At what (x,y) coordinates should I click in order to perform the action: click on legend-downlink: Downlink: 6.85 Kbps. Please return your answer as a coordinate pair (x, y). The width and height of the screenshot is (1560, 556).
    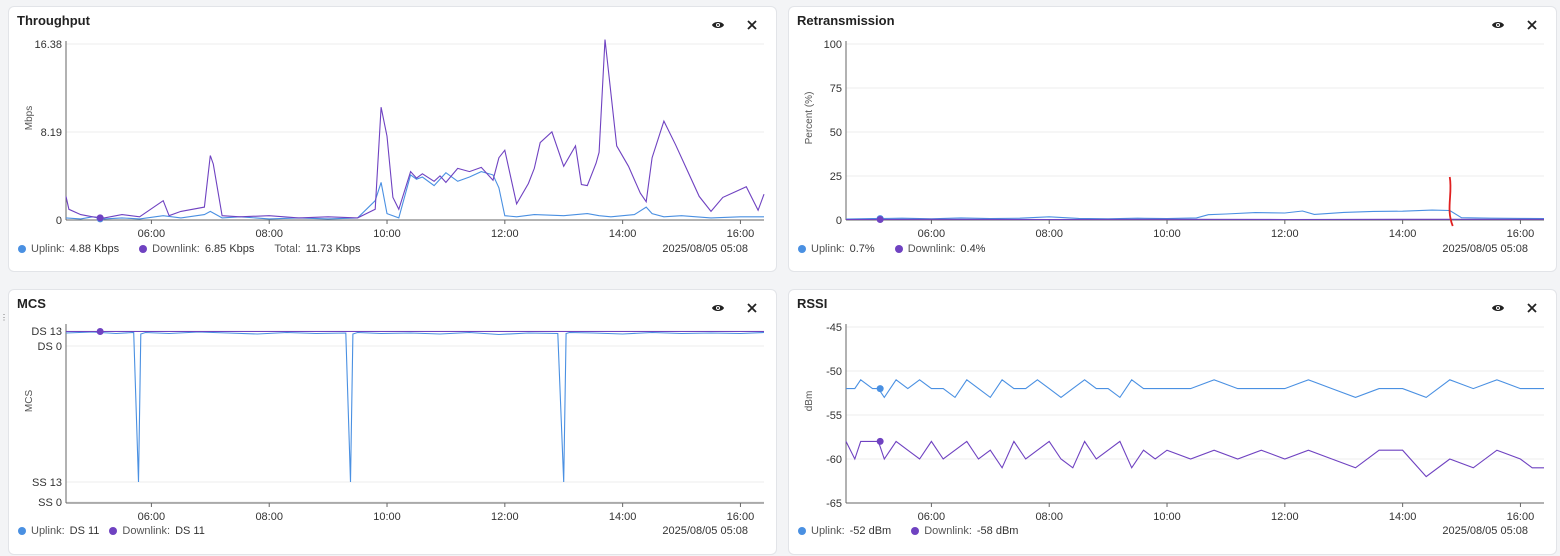
    Looking at the image, I should click on (196, 249).